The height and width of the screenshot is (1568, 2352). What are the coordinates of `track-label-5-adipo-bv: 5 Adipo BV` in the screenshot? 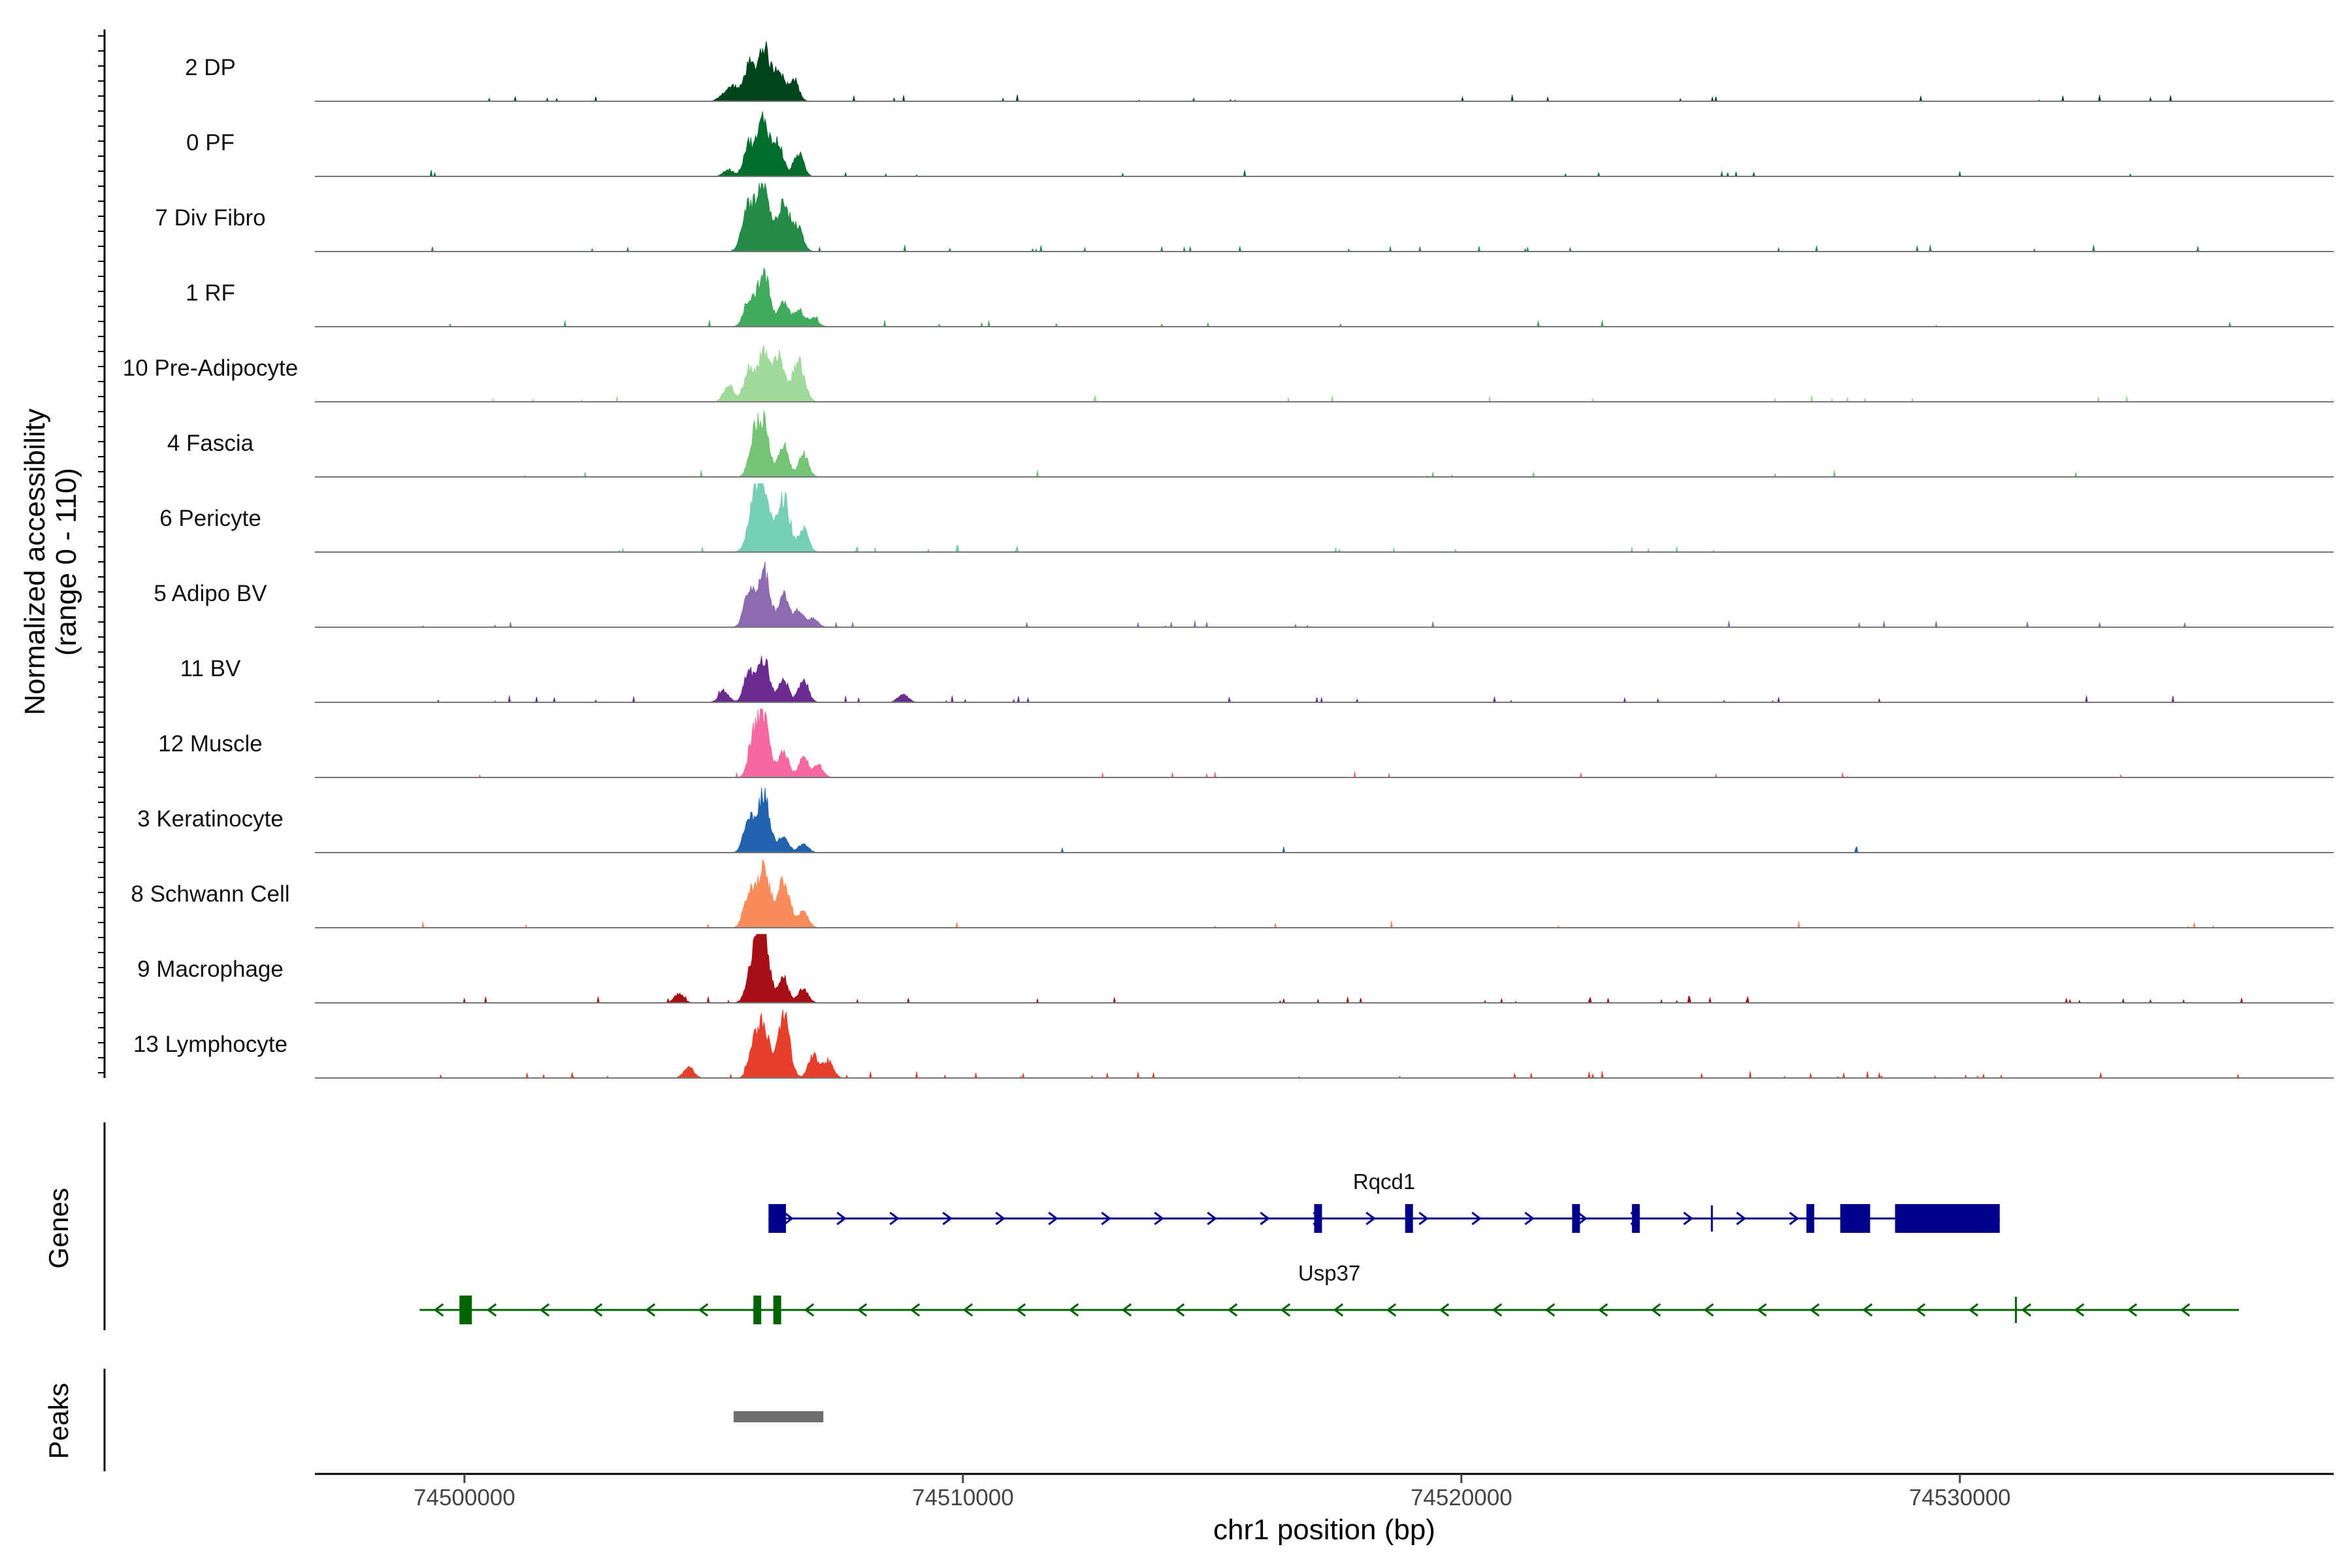 It's located at (210, 593).